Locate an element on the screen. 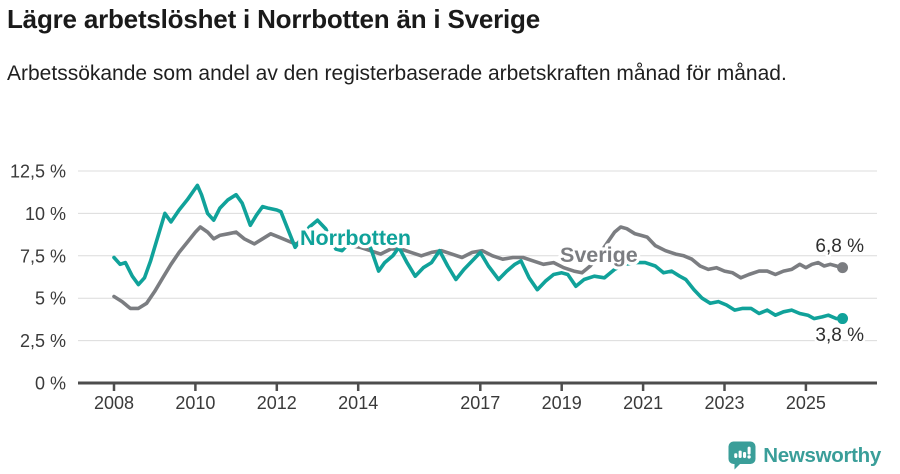 The height and width of the screenshot is (474, 900). end-dot-norrbotten is located at coordinates (843, 319).